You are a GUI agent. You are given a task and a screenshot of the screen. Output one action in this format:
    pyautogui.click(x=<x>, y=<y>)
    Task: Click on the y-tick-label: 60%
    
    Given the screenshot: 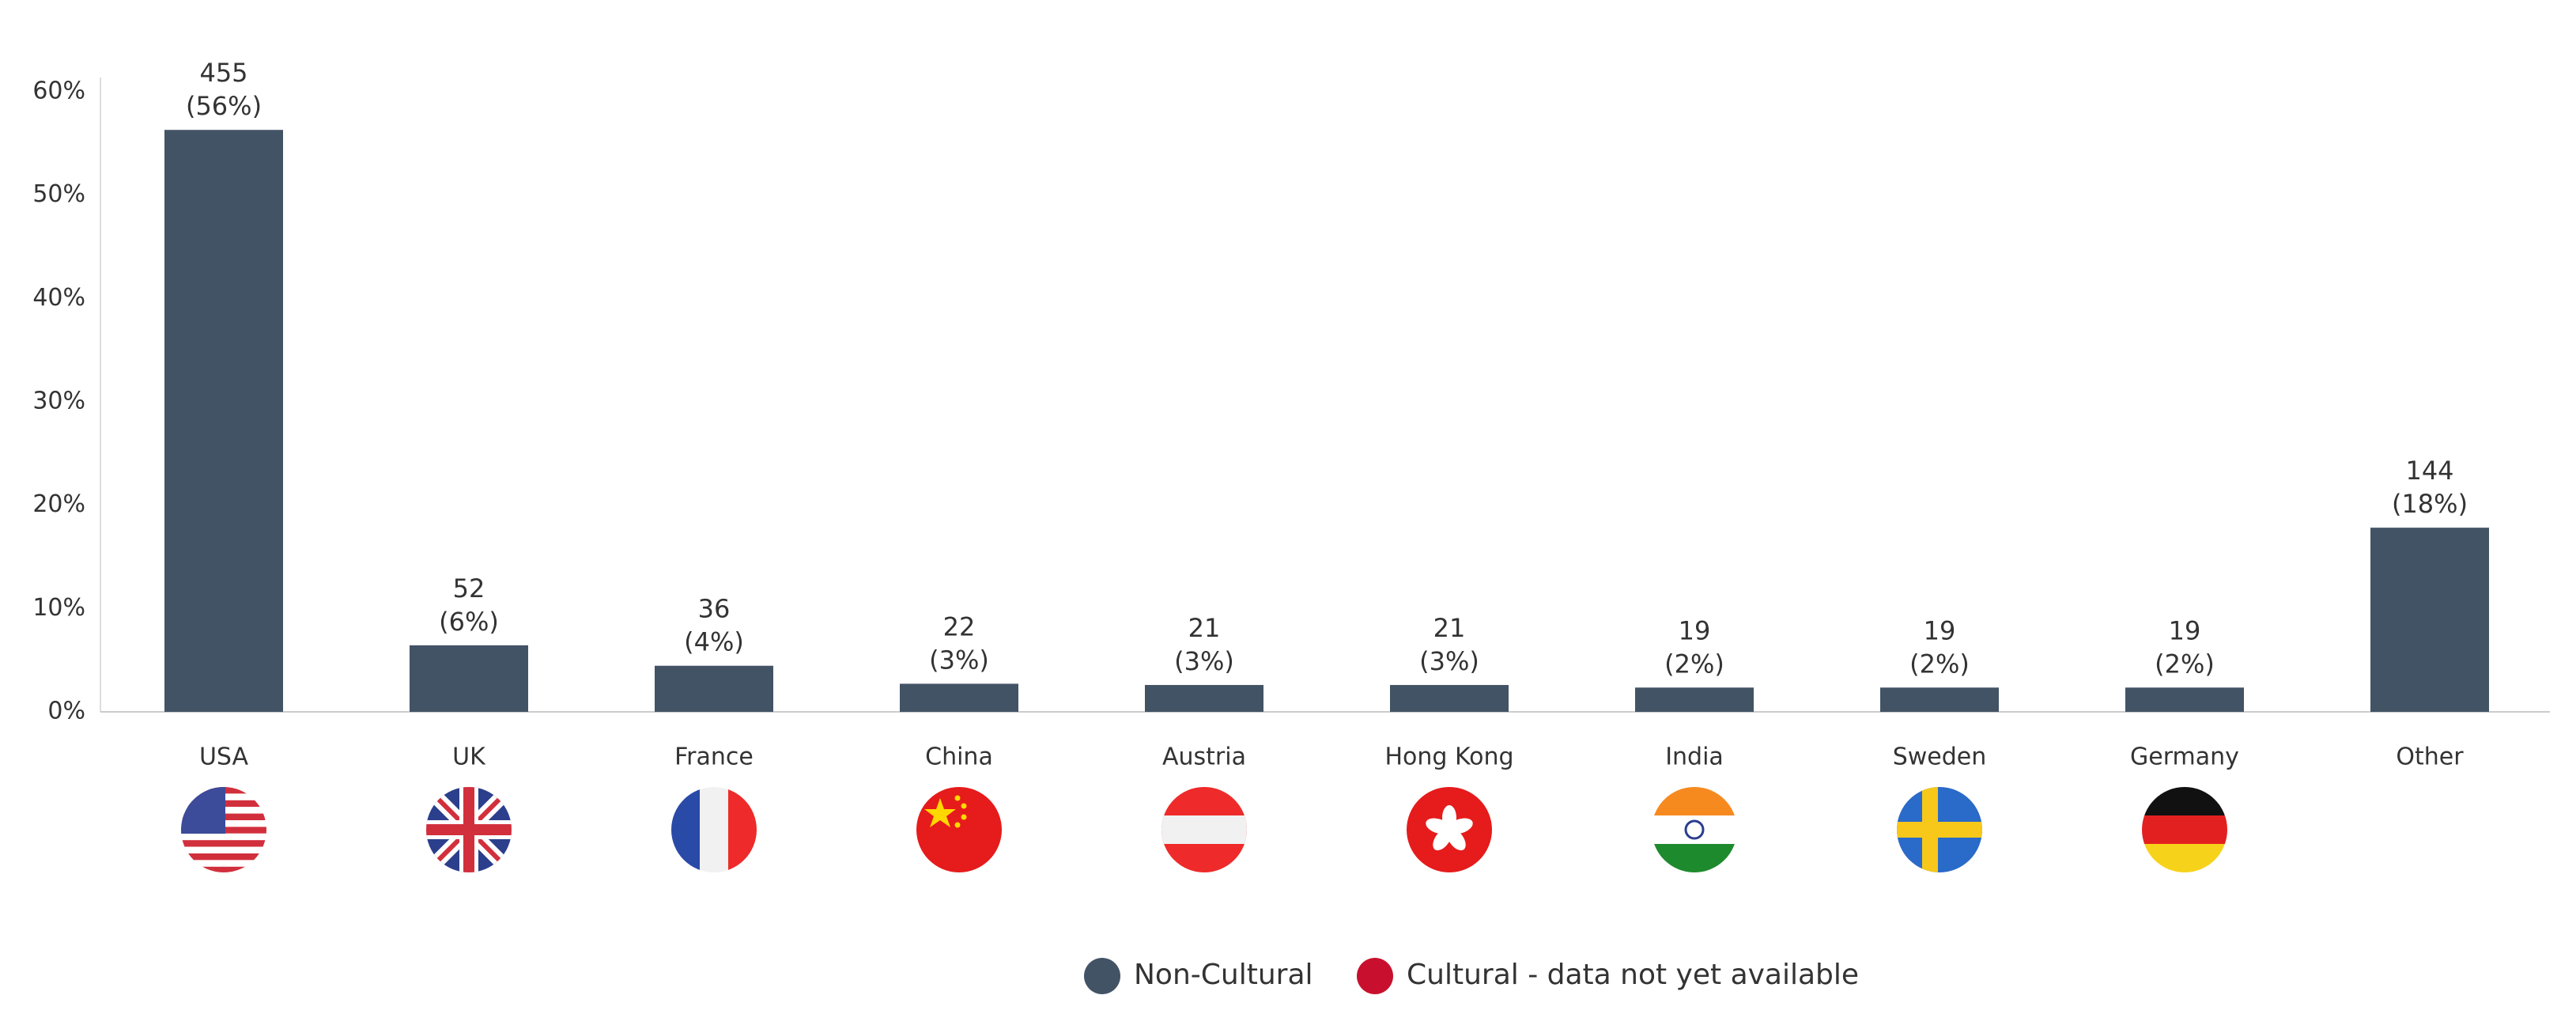 What is the action you would take?
    pyautogui.click(x=58, y=91)
    